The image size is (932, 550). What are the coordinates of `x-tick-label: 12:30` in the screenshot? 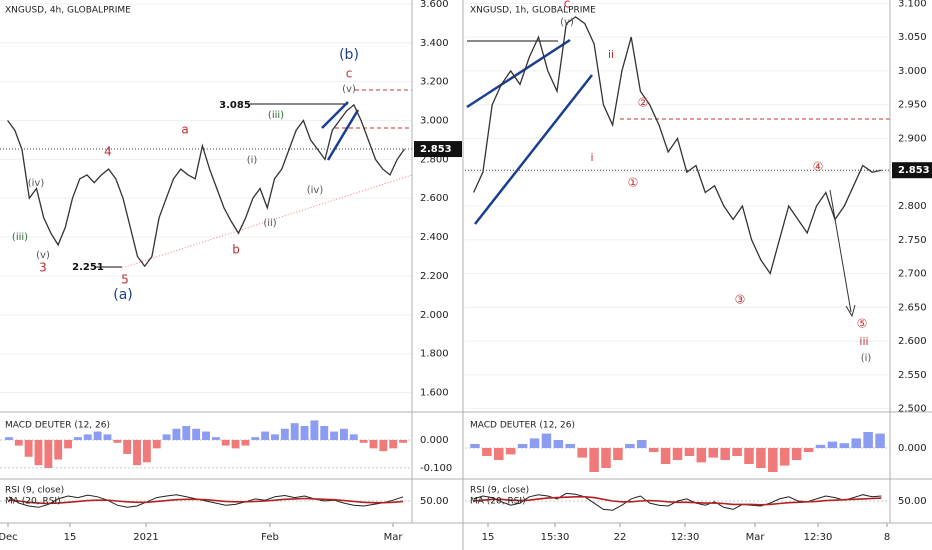 It's located at (685, 537).